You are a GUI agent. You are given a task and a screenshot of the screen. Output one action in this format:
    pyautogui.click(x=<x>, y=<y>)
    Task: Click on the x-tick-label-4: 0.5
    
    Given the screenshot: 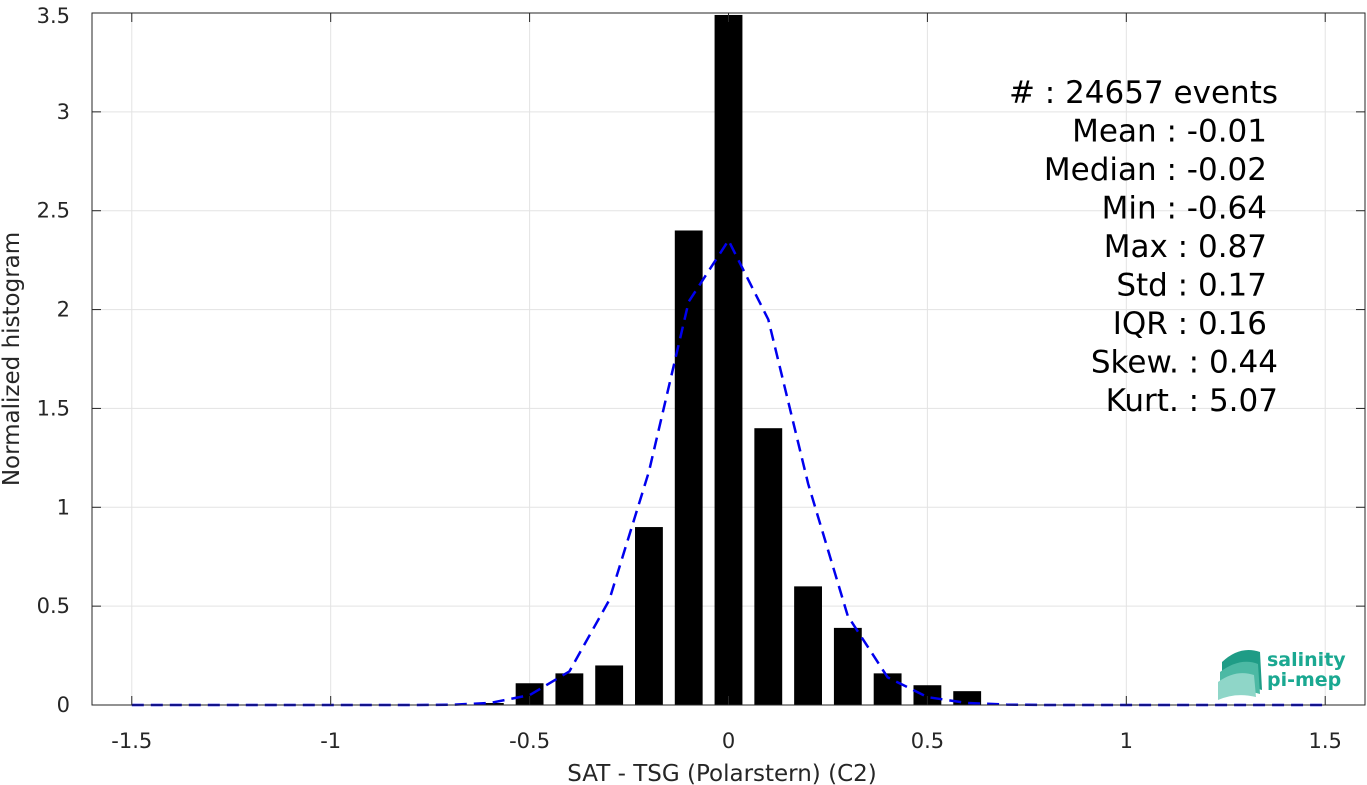 What is the action you would take?
    pyautogui.click(x=927, y=741)
    